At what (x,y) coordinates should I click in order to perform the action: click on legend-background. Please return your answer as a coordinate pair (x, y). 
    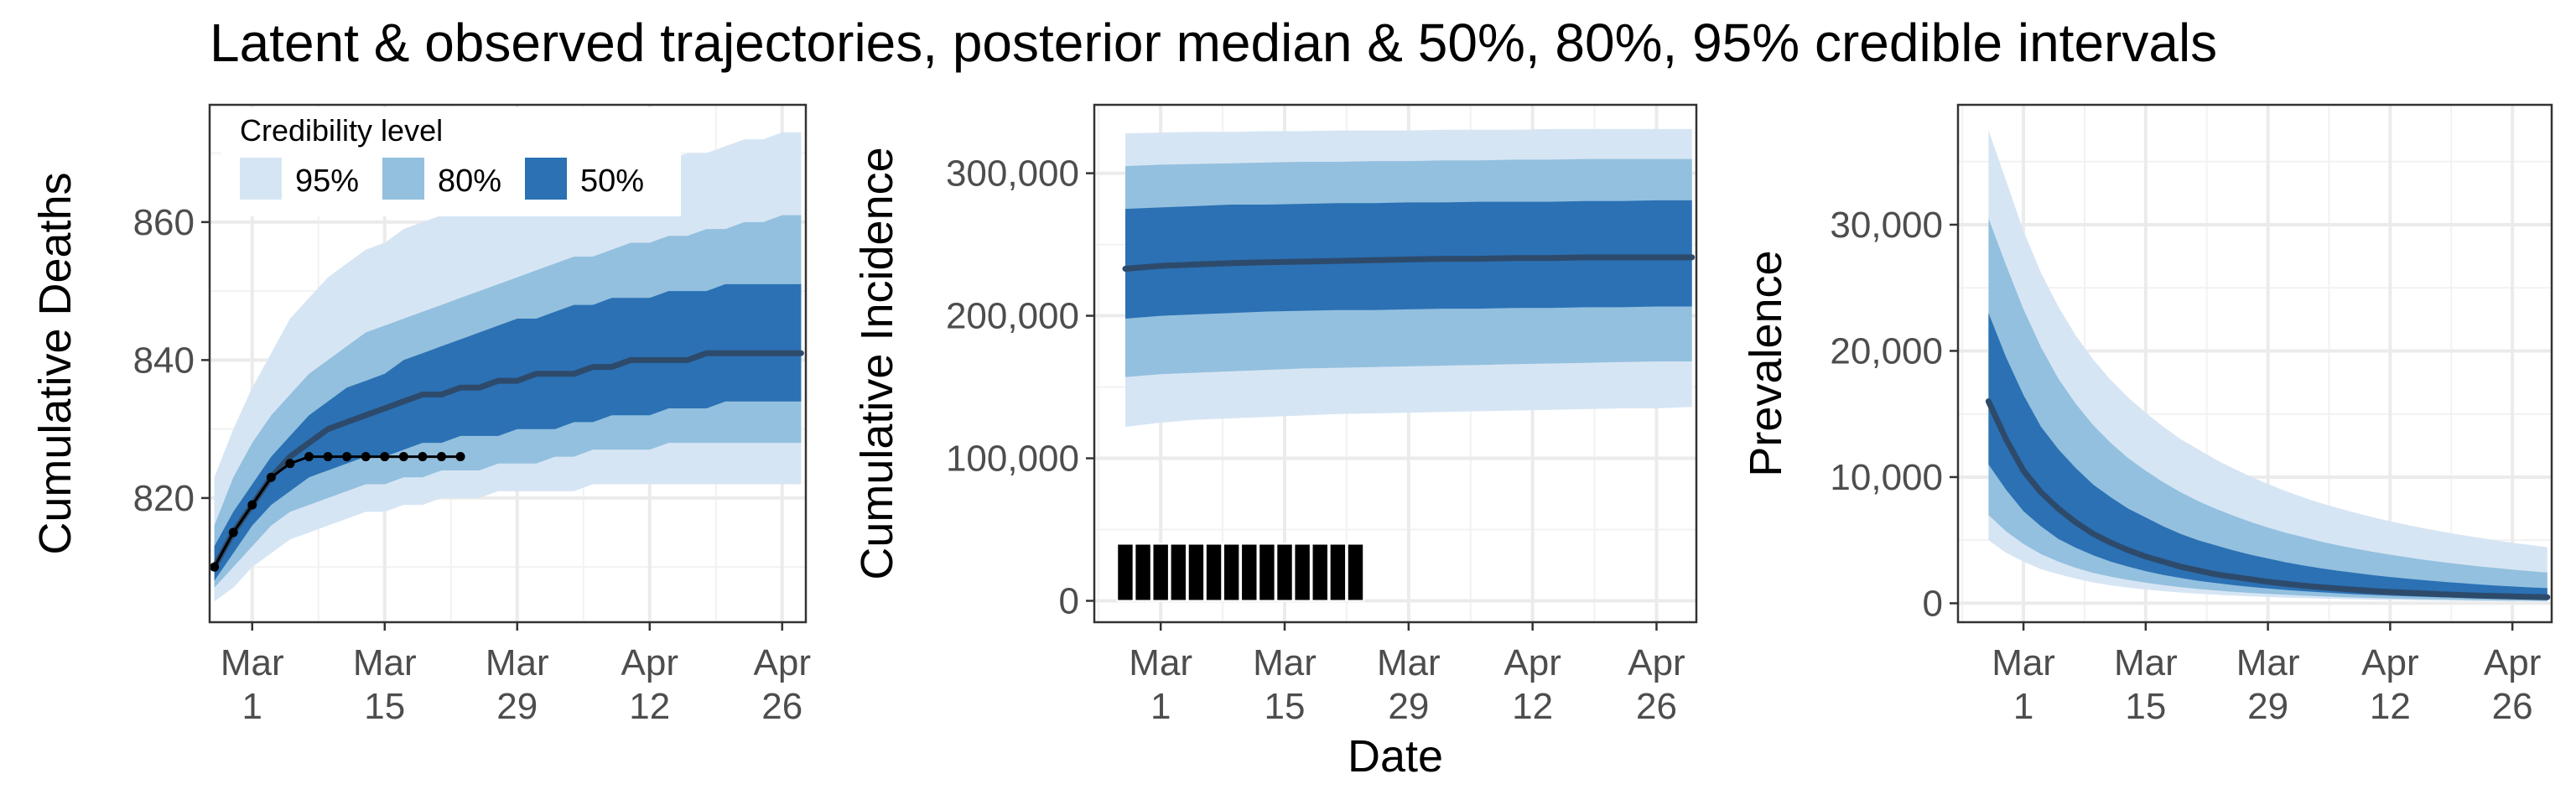
    Looking at the image, I should click on (451, 161).